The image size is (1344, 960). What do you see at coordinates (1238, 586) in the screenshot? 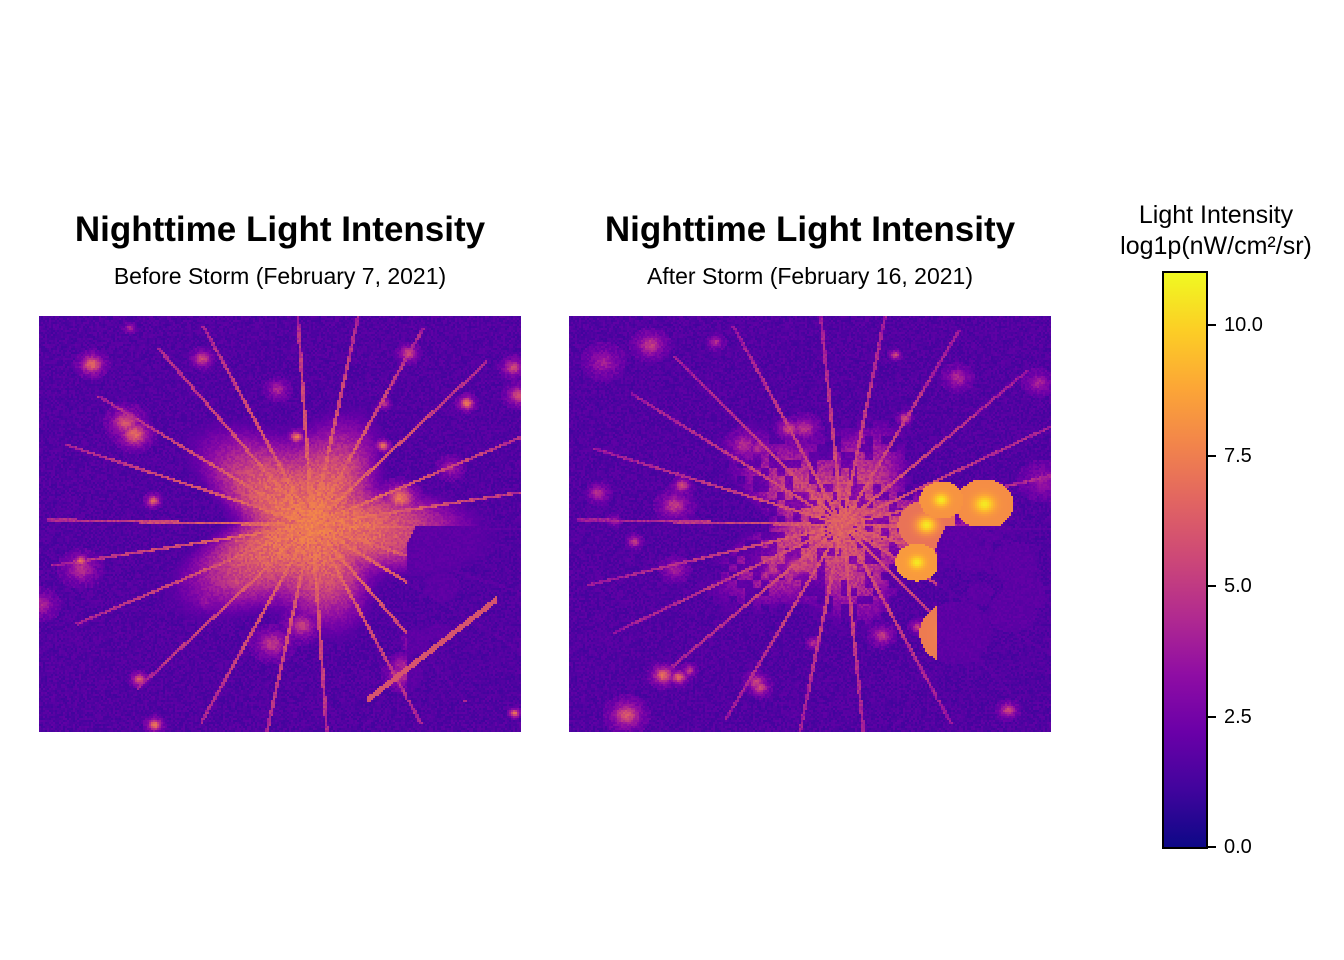
I see `colorbar-tick-label: 5.0` at bounding box center [1238, 586].